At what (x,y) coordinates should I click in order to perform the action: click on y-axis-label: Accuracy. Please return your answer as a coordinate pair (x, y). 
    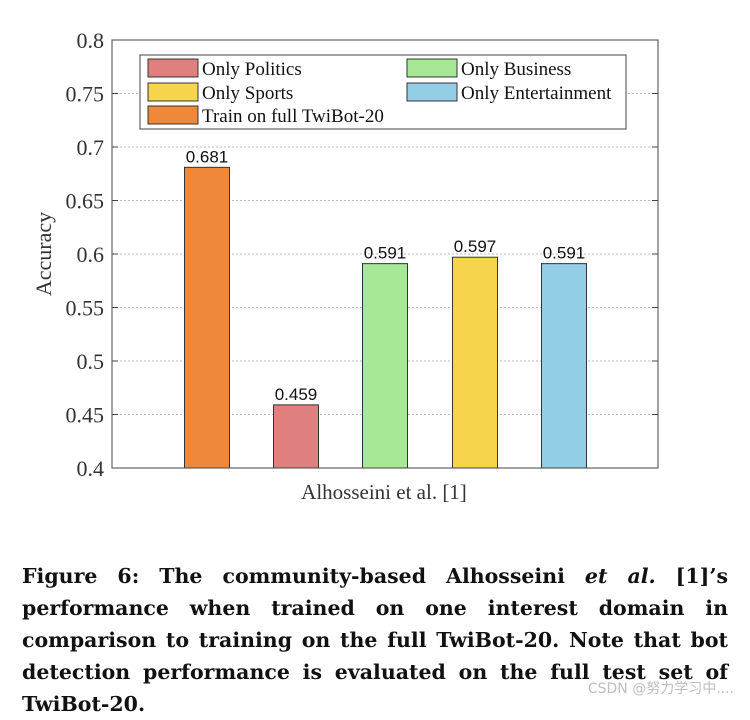
    Looking at the image, I should click on (43, 254).